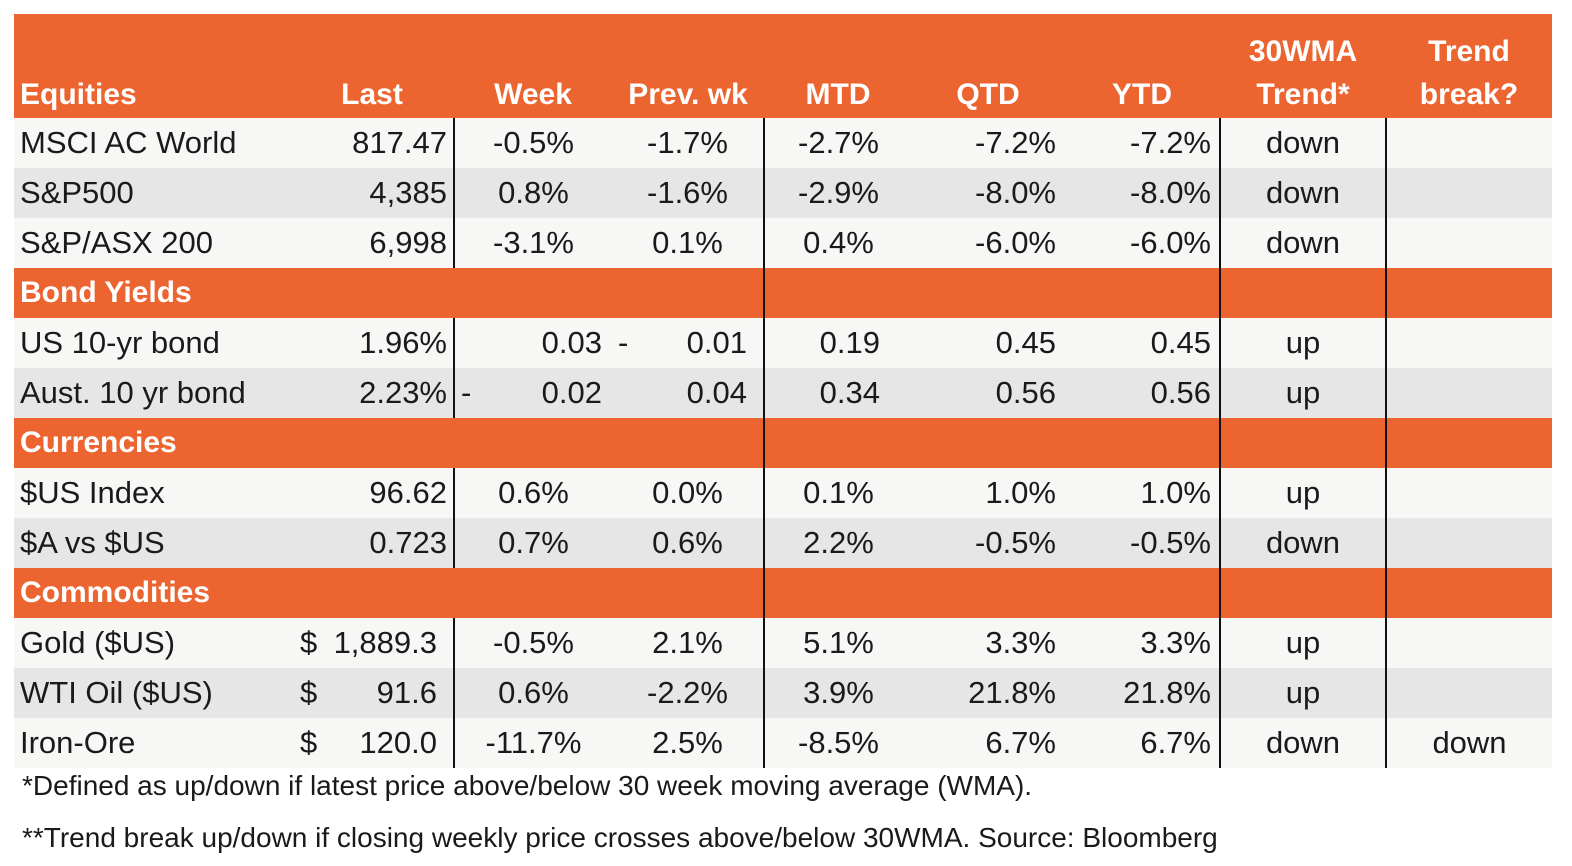  I want to click on row-ytd: 1.0%, so click(1142, 493).